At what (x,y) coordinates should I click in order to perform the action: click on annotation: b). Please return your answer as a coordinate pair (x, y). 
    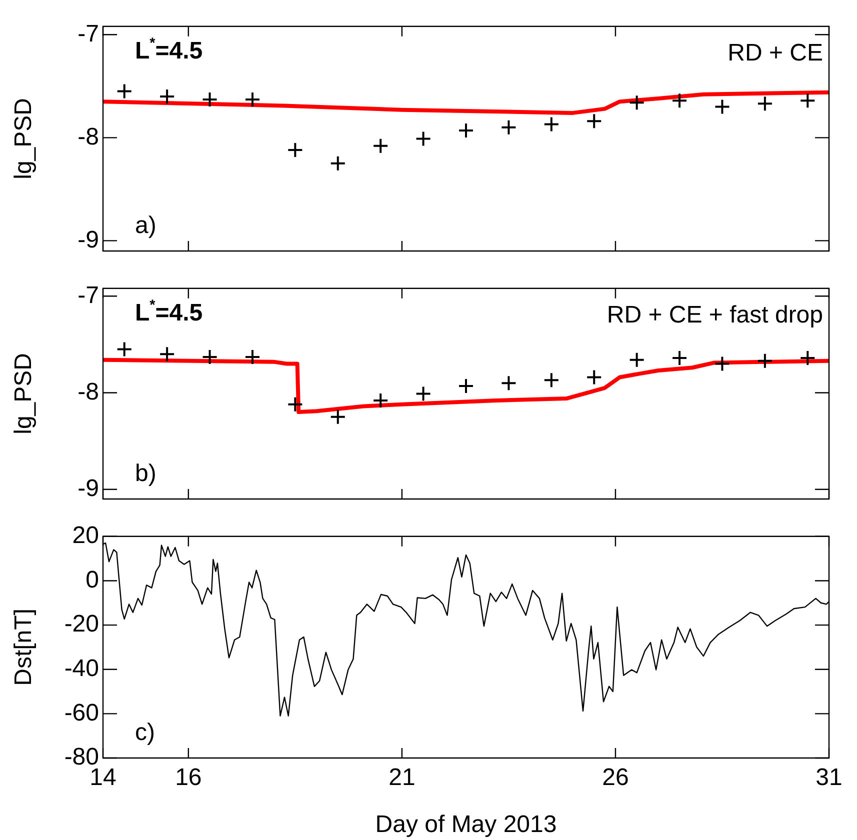
    Looking at the image, I should click on (145, 473).